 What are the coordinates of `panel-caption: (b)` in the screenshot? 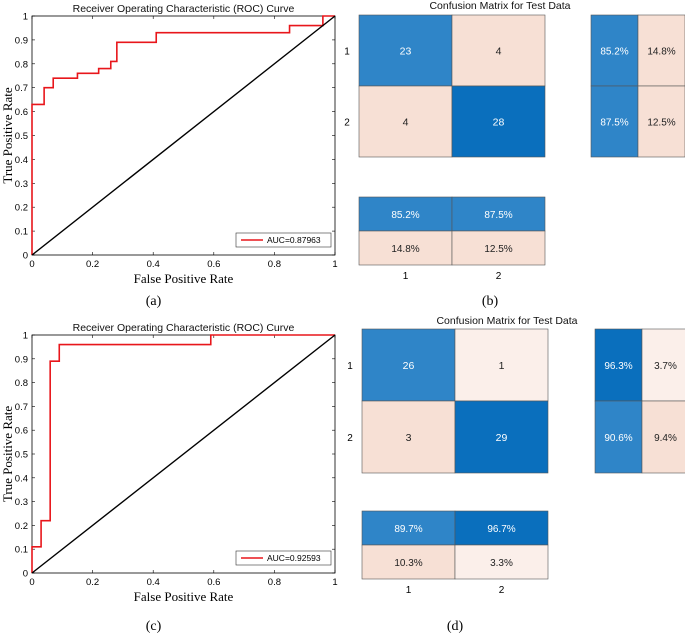 It's located at (490, 301).